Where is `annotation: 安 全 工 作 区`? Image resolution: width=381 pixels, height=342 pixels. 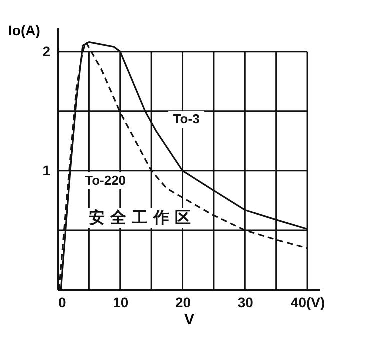
annotation: 安 全 工 作 区 is located at coordinates (140, 217).